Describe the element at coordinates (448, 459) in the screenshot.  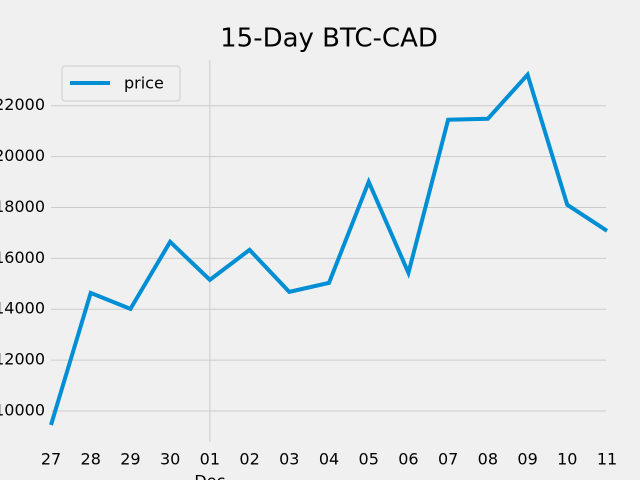
I see `x-tick-label: 07` at that location.